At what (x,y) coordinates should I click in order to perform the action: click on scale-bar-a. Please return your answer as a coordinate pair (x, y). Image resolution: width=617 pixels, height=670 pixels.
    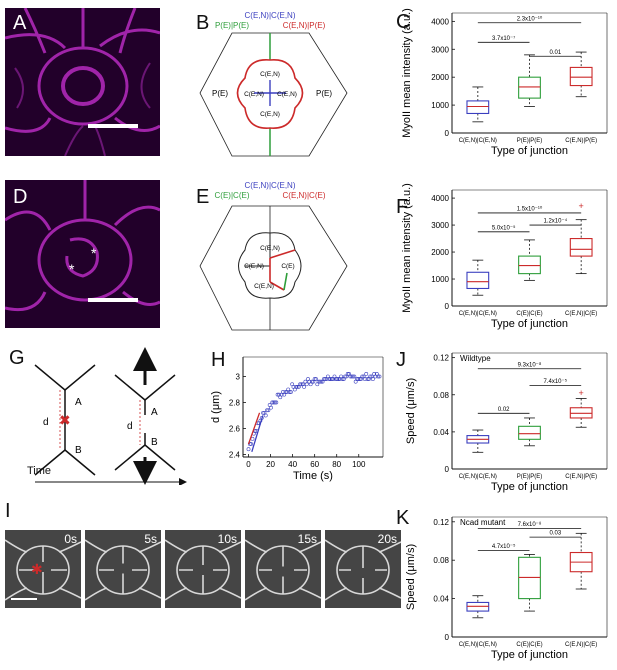
    Looking at the image, I should click on (113, 126).